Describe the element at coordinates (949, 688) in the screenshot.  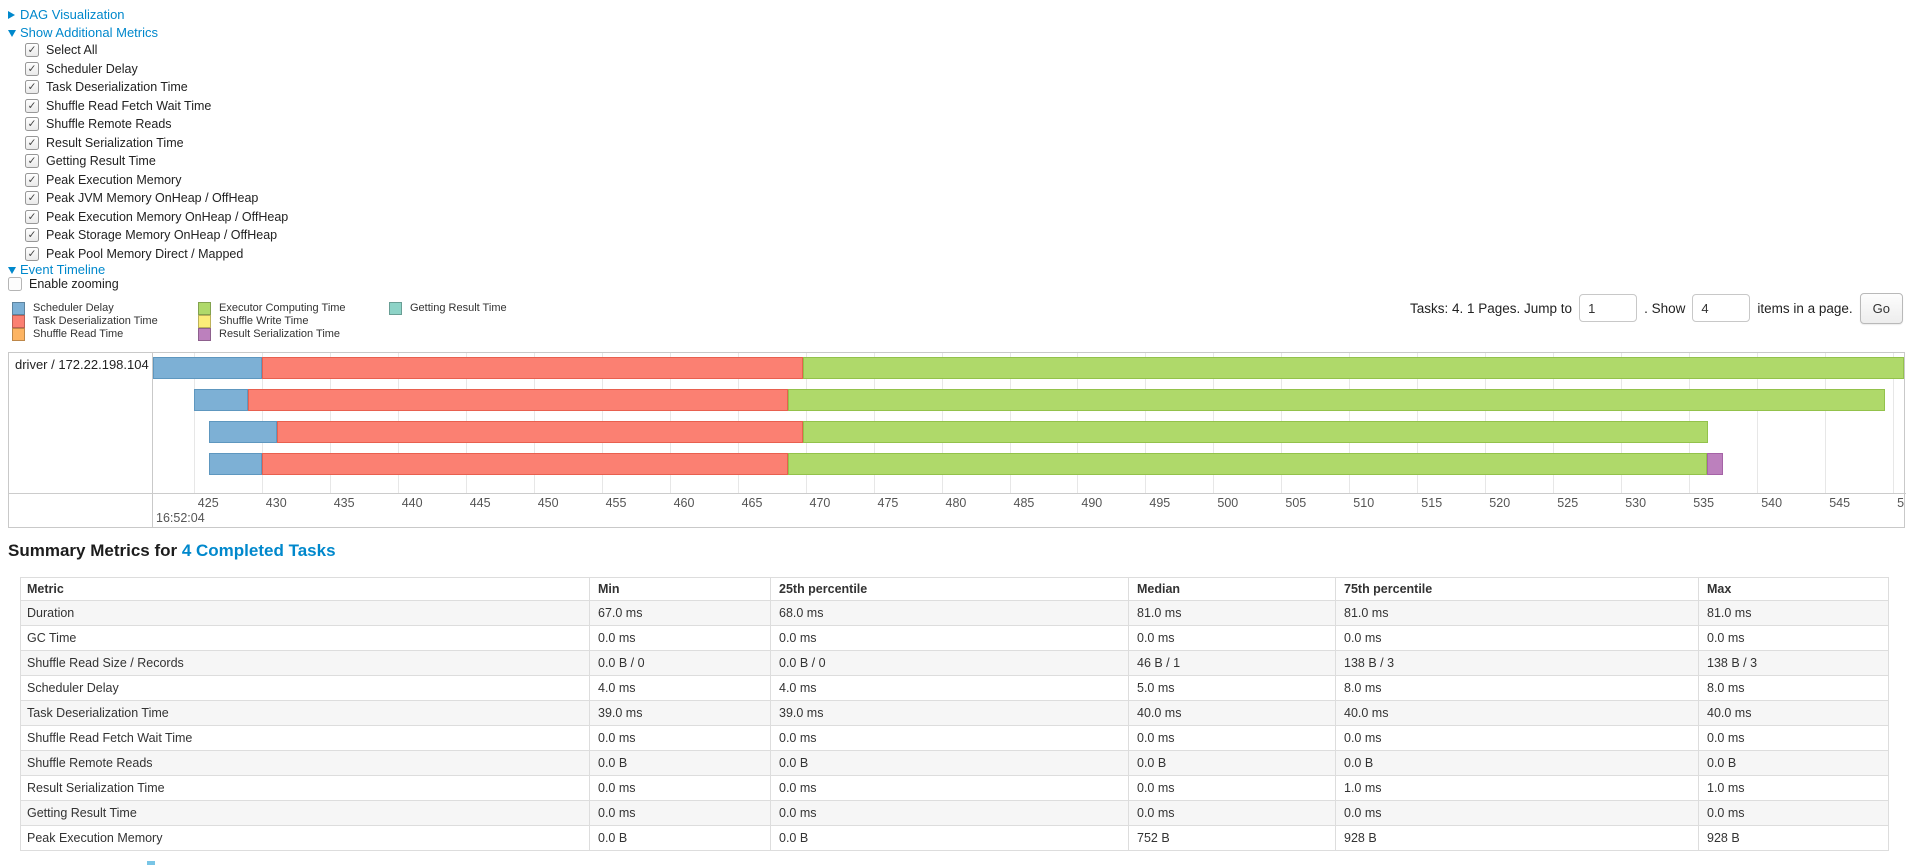
I see `table-cell: 4.0 ms` at that location.